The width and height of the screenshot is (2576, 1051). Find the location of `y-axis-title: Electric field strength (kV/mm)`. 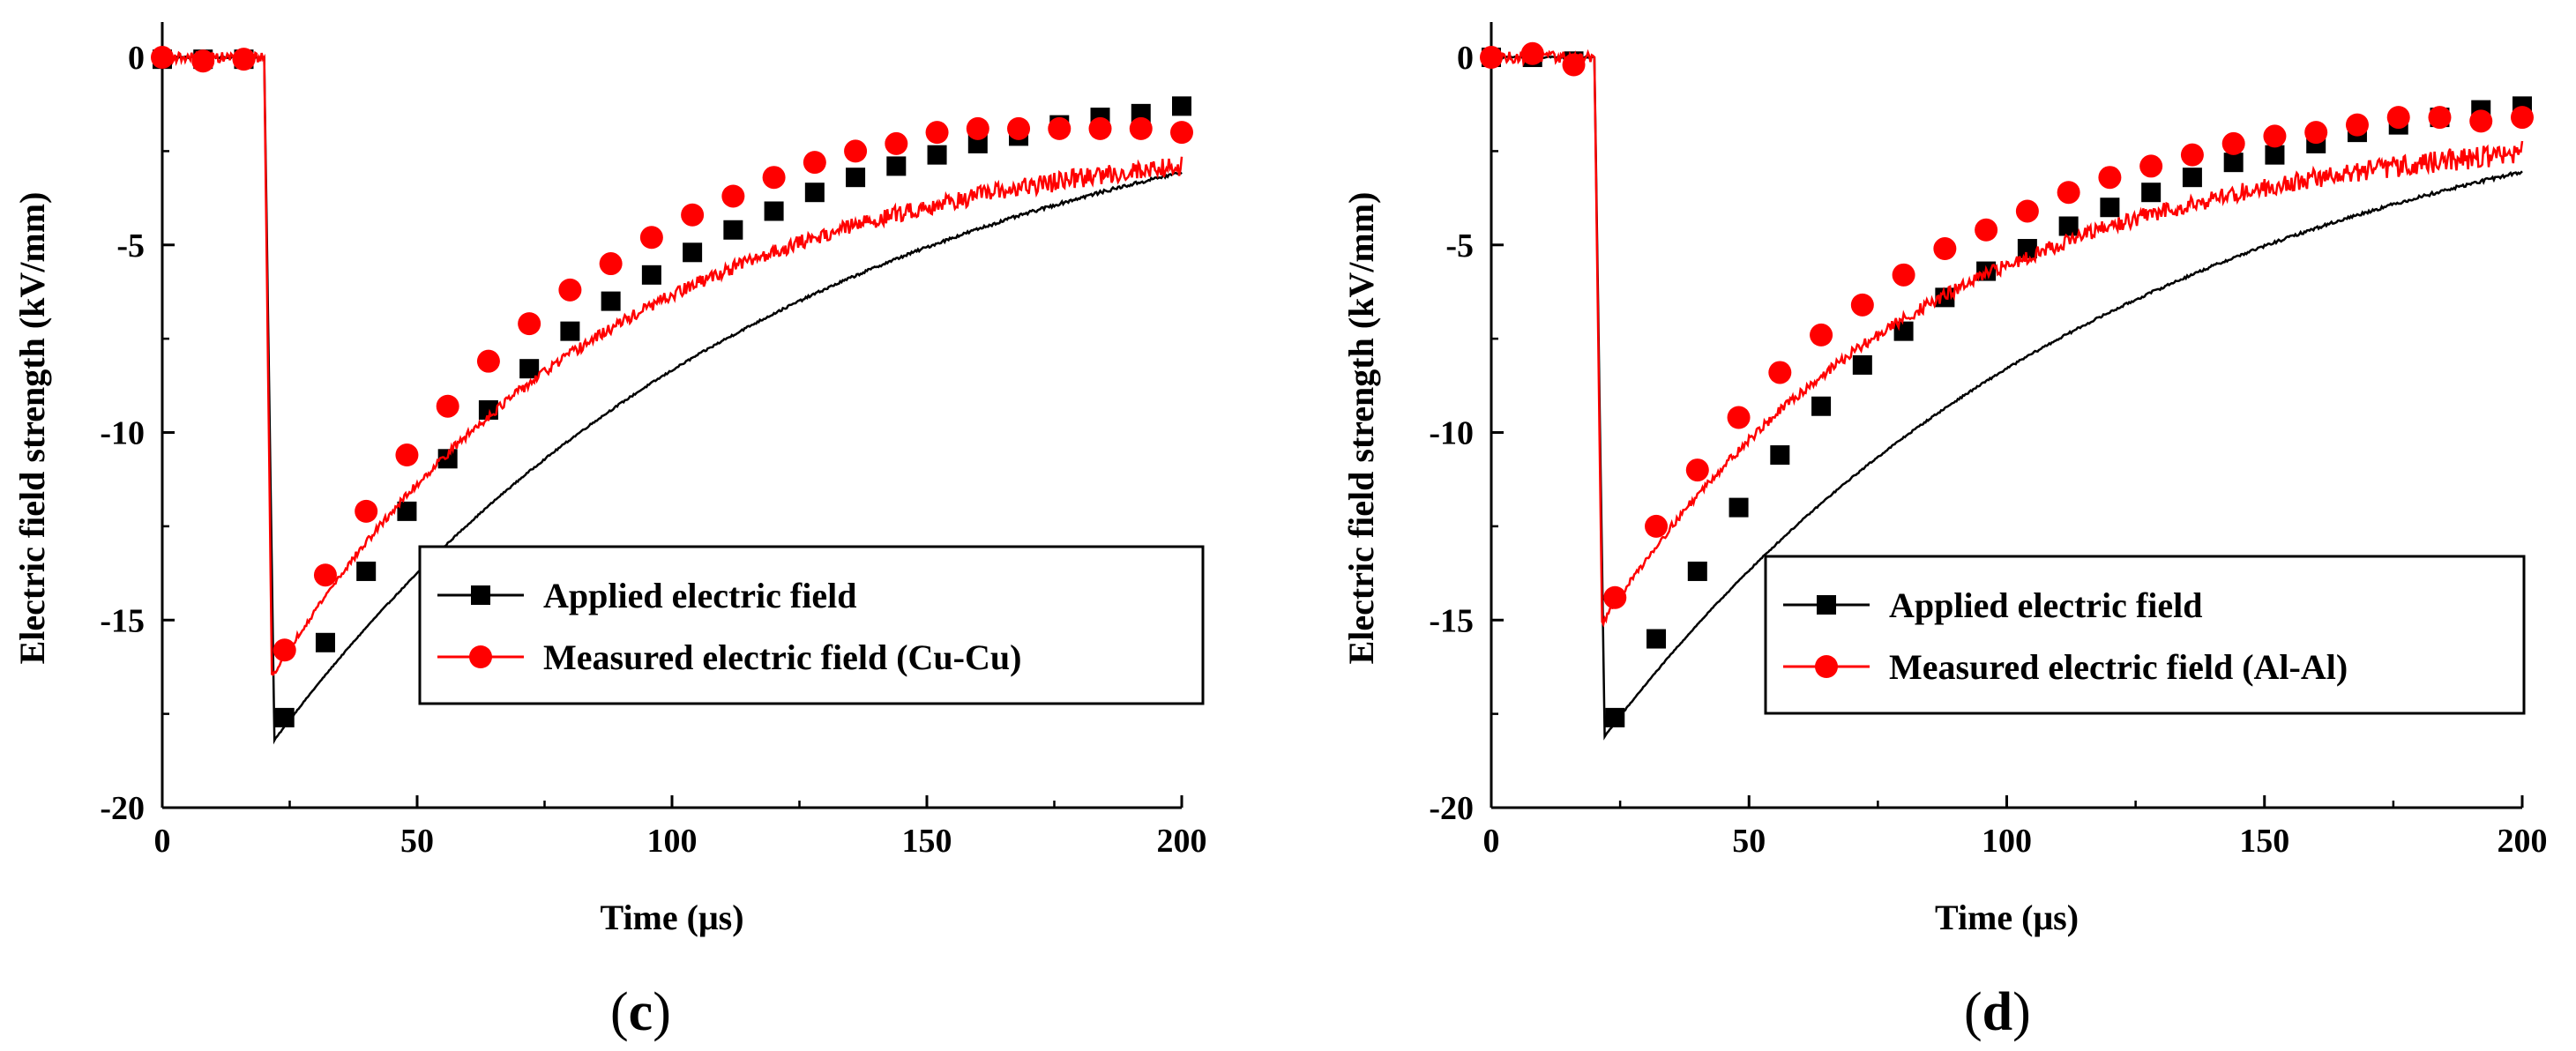

y-axis-title: Electric field strength (kV/mm) is located at coordinates (1361, 429).